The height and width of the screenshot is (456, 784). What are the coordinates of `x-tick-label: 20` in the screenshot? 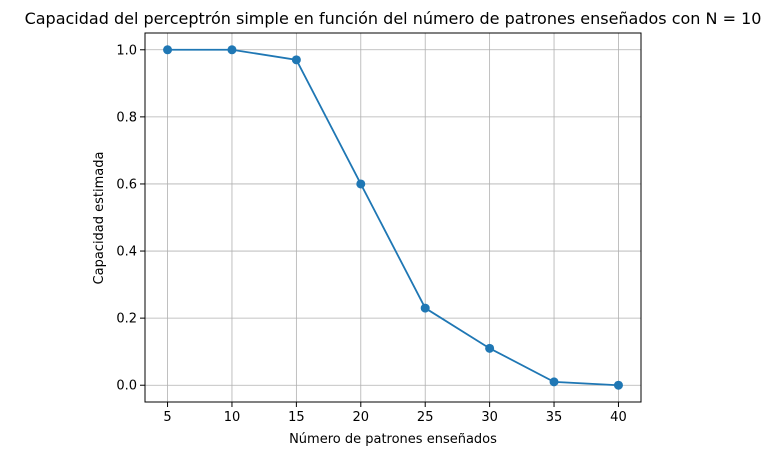 It's located at (361, 417).